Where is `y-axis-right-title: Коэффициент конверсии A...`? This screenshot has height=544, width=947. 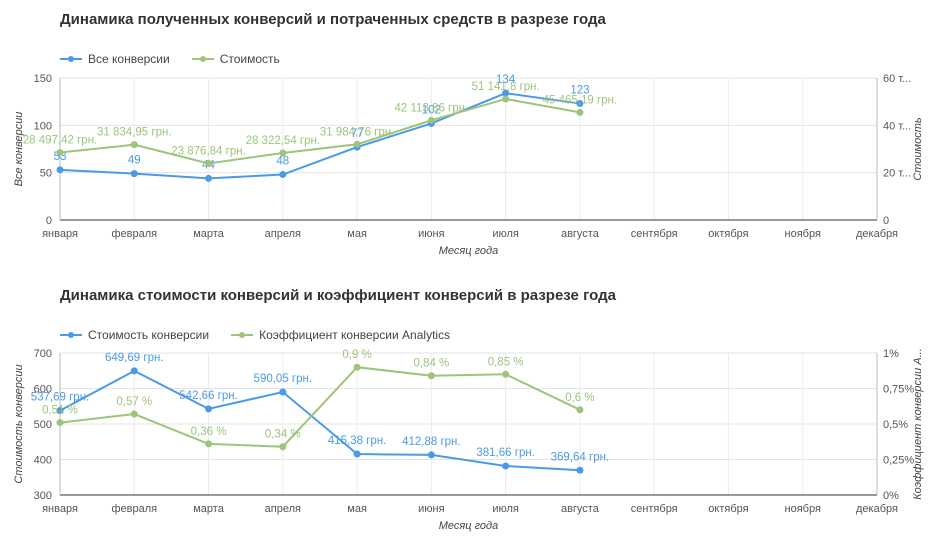
y-axis-right-title: Коэффициент конверсии A... is located at coordinates (918, 424).